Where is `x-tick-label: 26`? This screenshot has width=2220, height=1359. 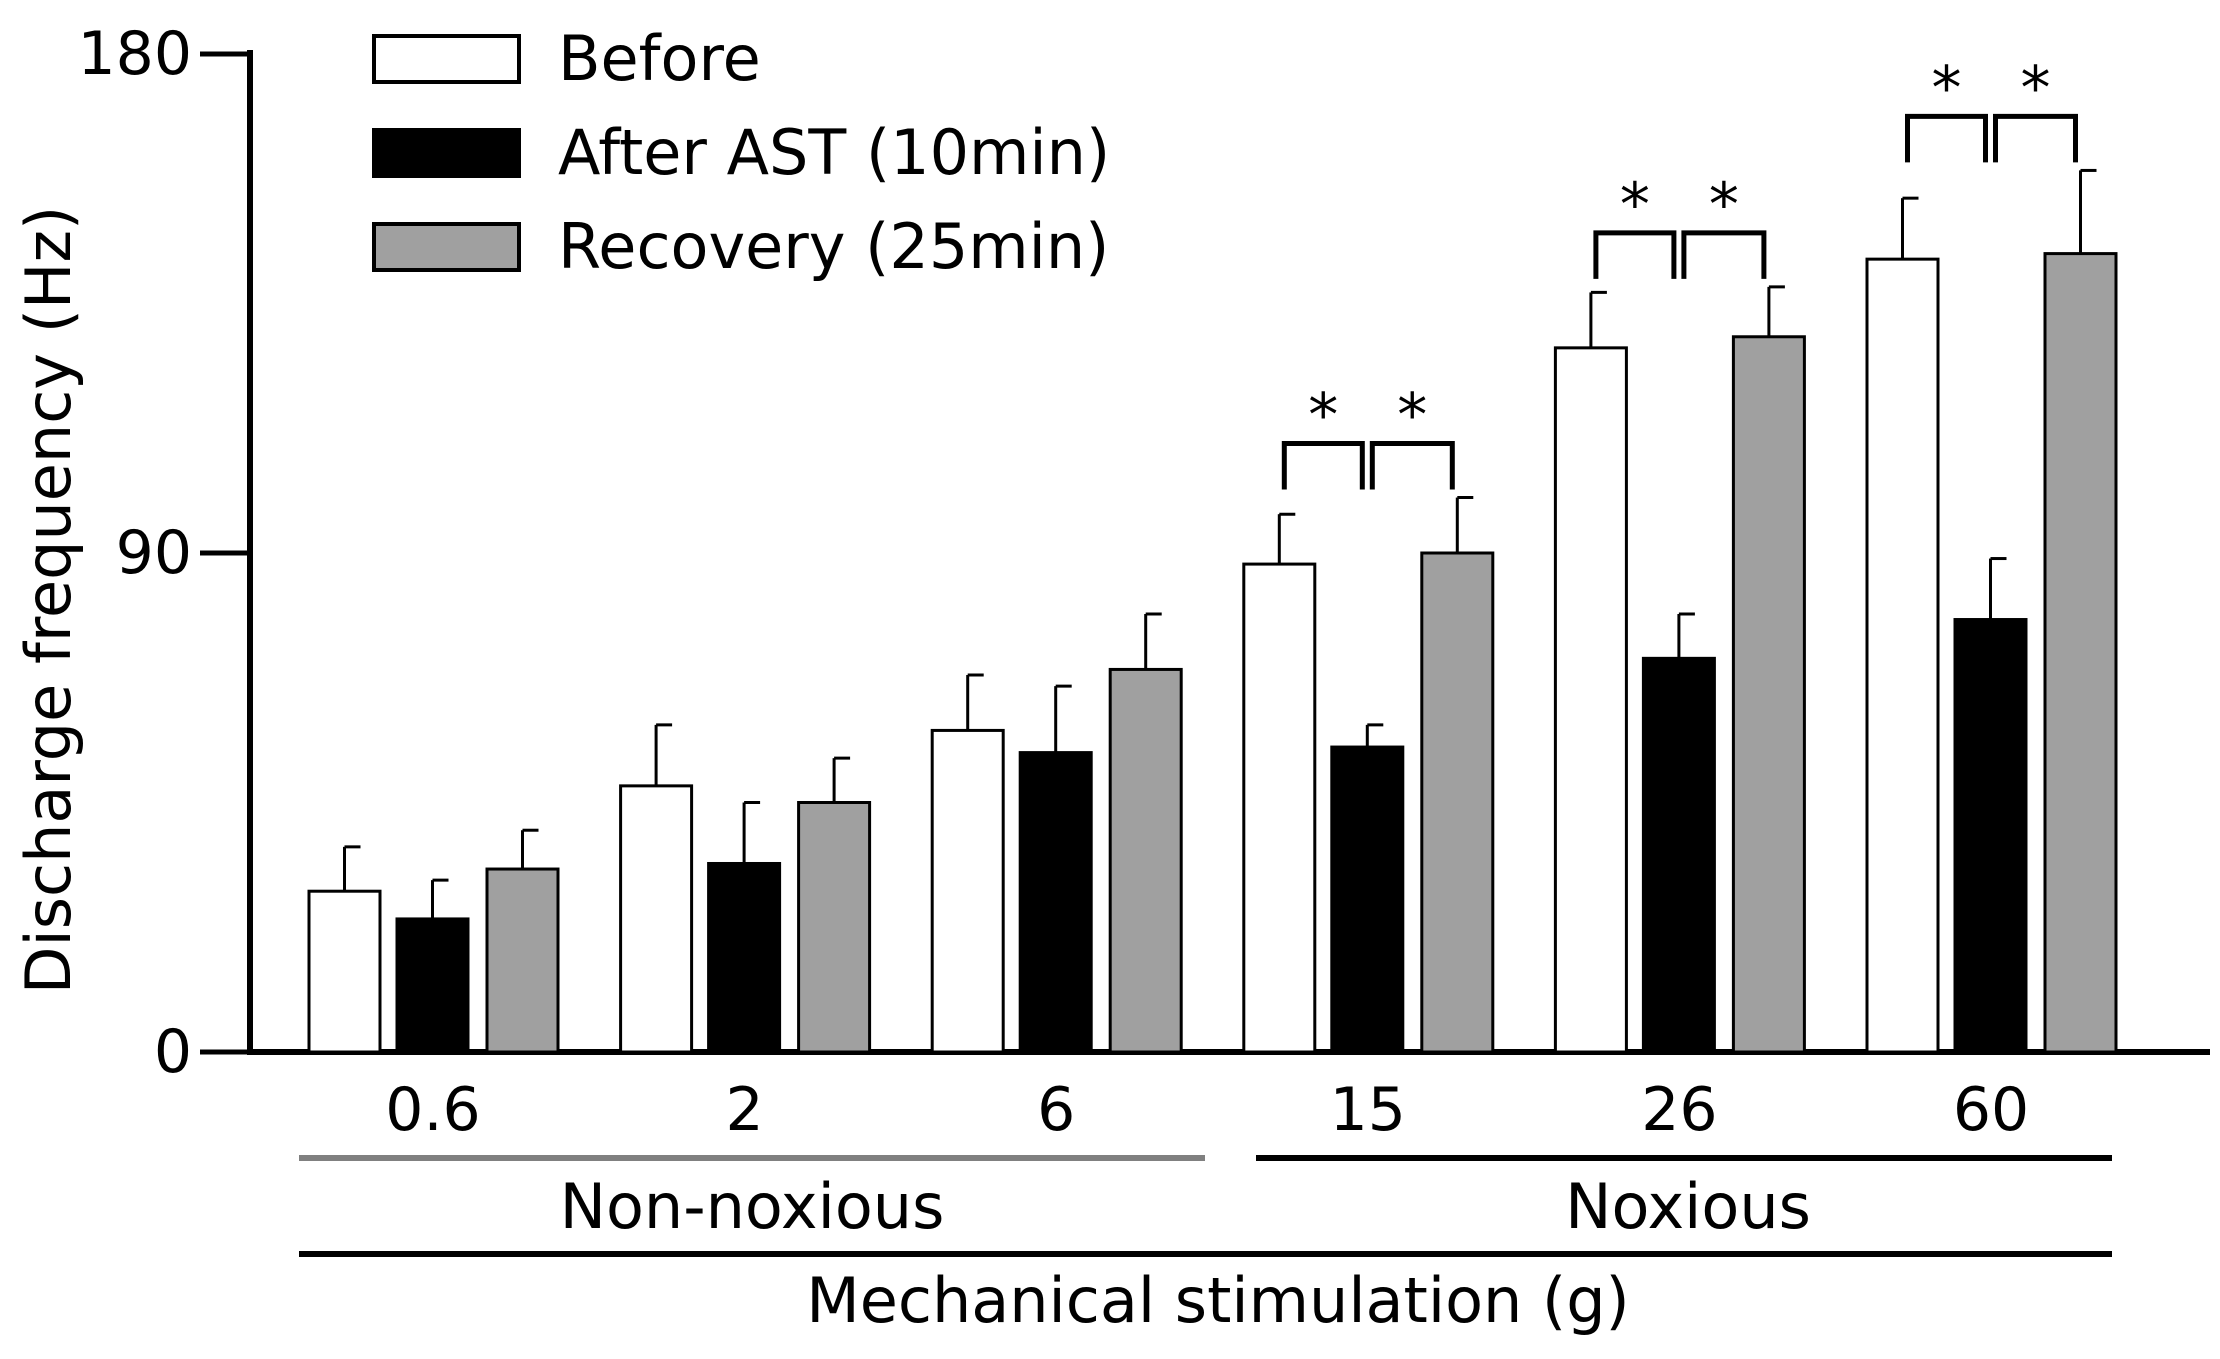
x-tick-label: 26 is located at coordinates (1679, 1110).